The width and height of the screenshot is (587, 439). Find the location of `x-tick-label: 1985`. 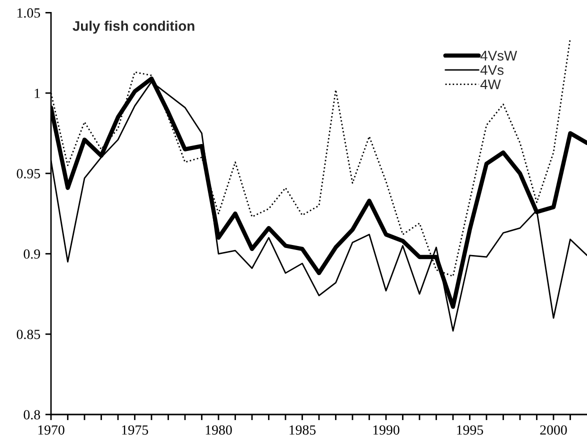

x-tick-label: 1985 is located at coordinates (303, 430).